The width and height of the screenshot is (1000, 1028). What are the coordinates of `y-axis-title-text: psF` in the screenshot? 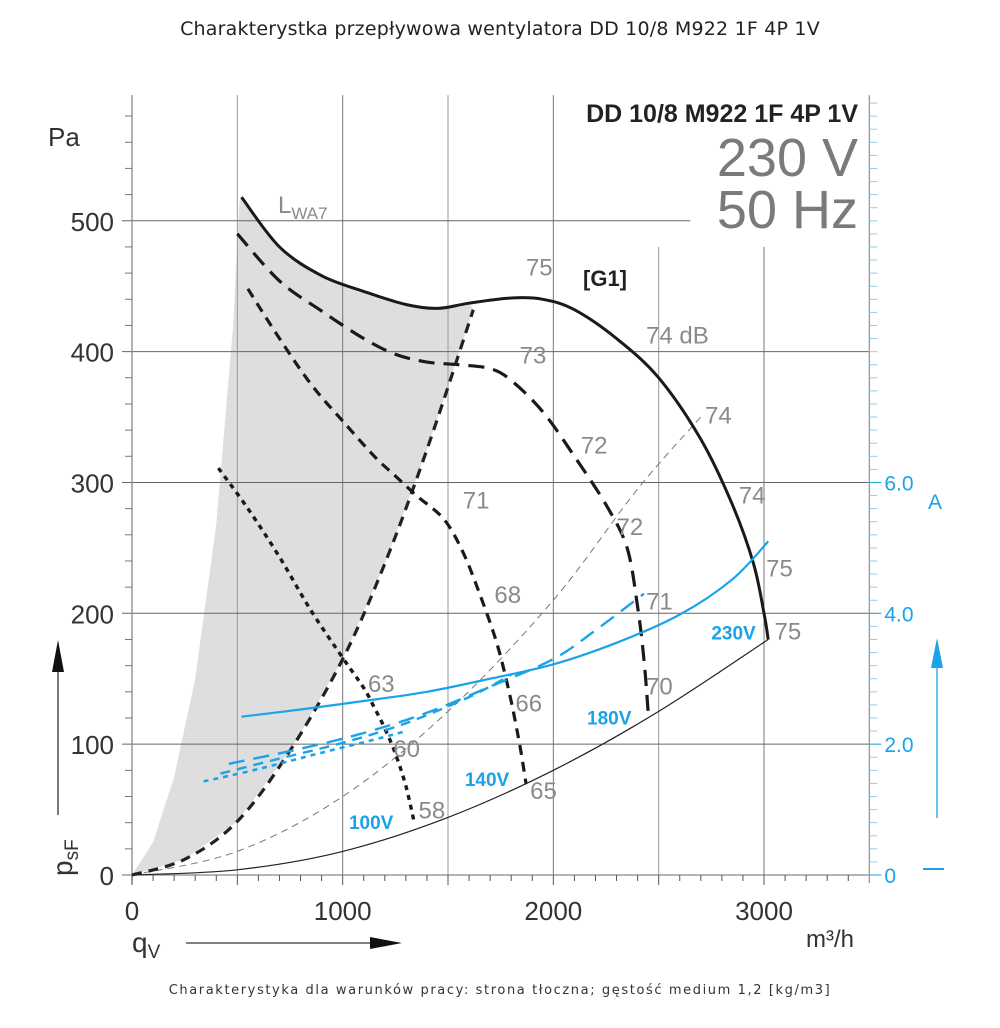 It's located at (65, 857).